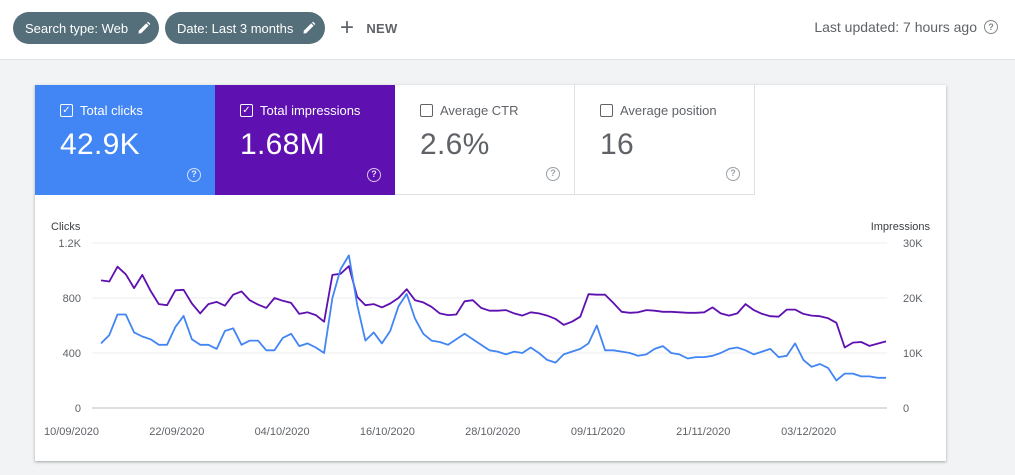 The height and width of the screenshot is (475, 1015). I want to click on x-tick-label: 03/12/2020, so click(808, 432).